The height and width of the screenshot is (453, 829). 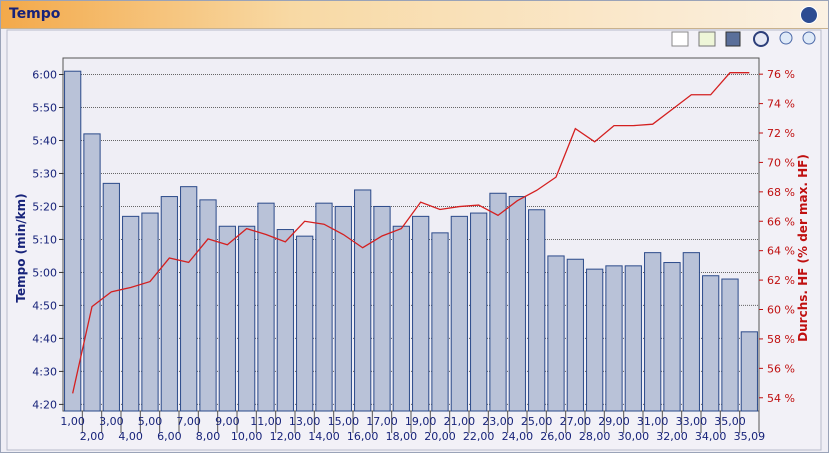 What do you see at coordinates (44, 74) in the screenshot?
I see `y-tick-label: 6:00` at bounding box center [44, 74].